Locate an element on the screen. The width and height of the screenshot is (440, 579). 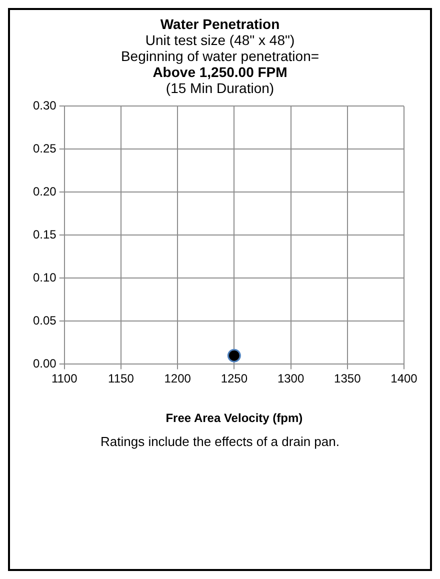
y-tick-label: 0.00 is located at coordinates (44, 363).